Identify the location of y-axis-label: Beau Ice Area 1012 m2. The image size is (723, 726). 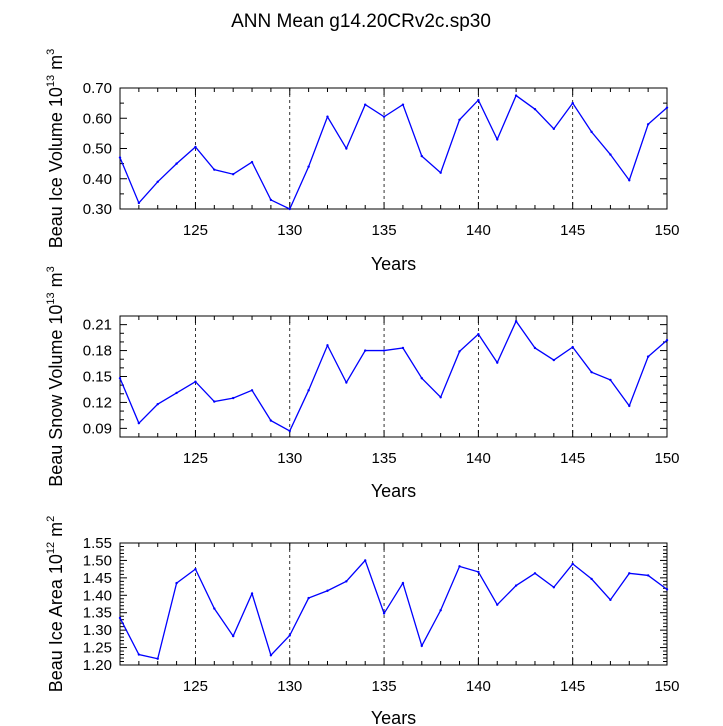
(55, 604).